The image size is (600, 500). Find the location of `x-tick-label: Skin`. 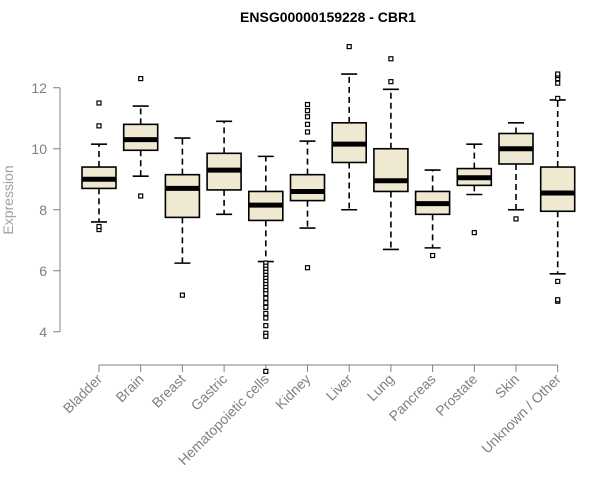

x-tick-label: Skin is located at coordinates (507, 386).